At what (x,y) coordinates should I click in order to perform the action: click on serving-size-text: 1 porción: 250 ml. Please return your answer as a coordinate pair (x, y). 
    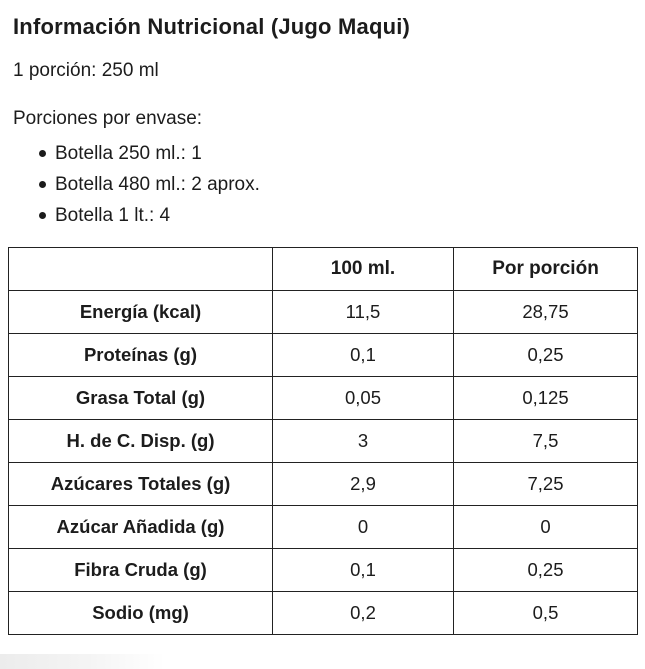
    Looking at the image, I should click on (86, 70).